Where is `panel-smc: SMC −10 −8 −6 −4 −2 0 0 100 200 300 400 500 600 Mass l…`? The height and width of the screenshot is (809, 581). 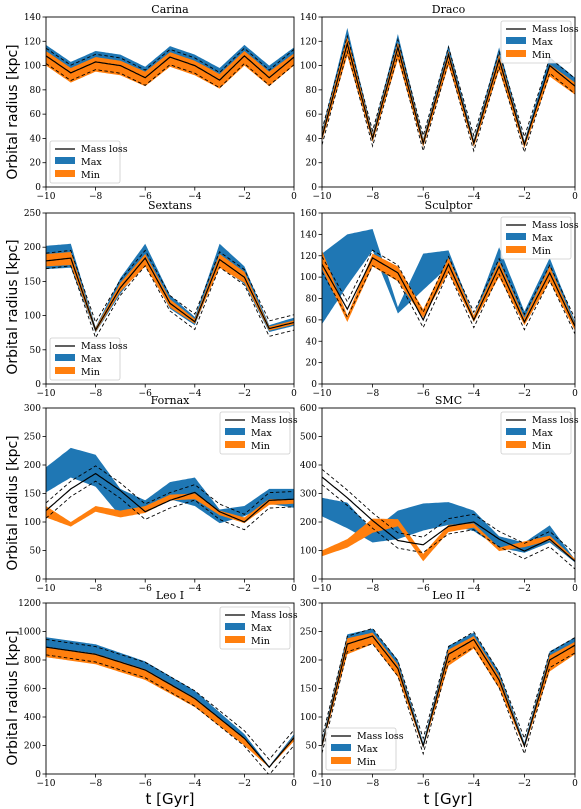 panel-smc: SMC −10 −8 −6 −4 −2 0 0 100 200 300 400 500 600 Mass l… is located at coordinates (439, 494).